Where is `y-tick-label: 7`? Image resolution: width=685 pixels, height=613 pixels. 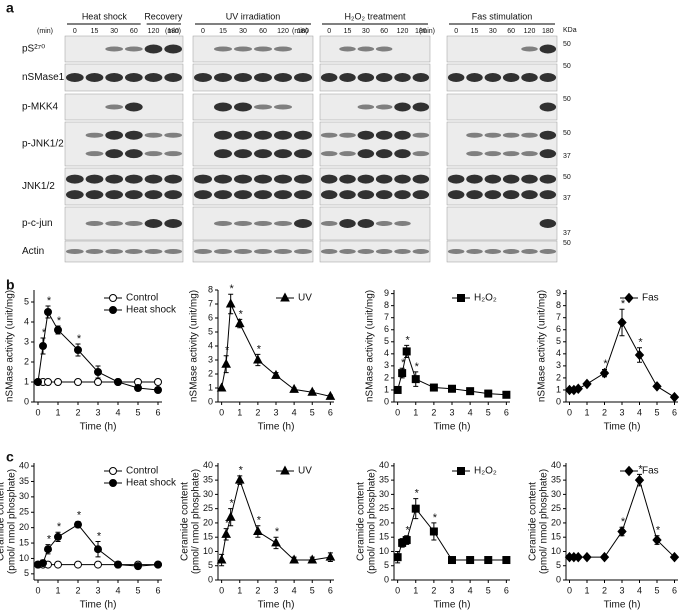
y-tick-label: 7 is located at coordinates (210, 303).